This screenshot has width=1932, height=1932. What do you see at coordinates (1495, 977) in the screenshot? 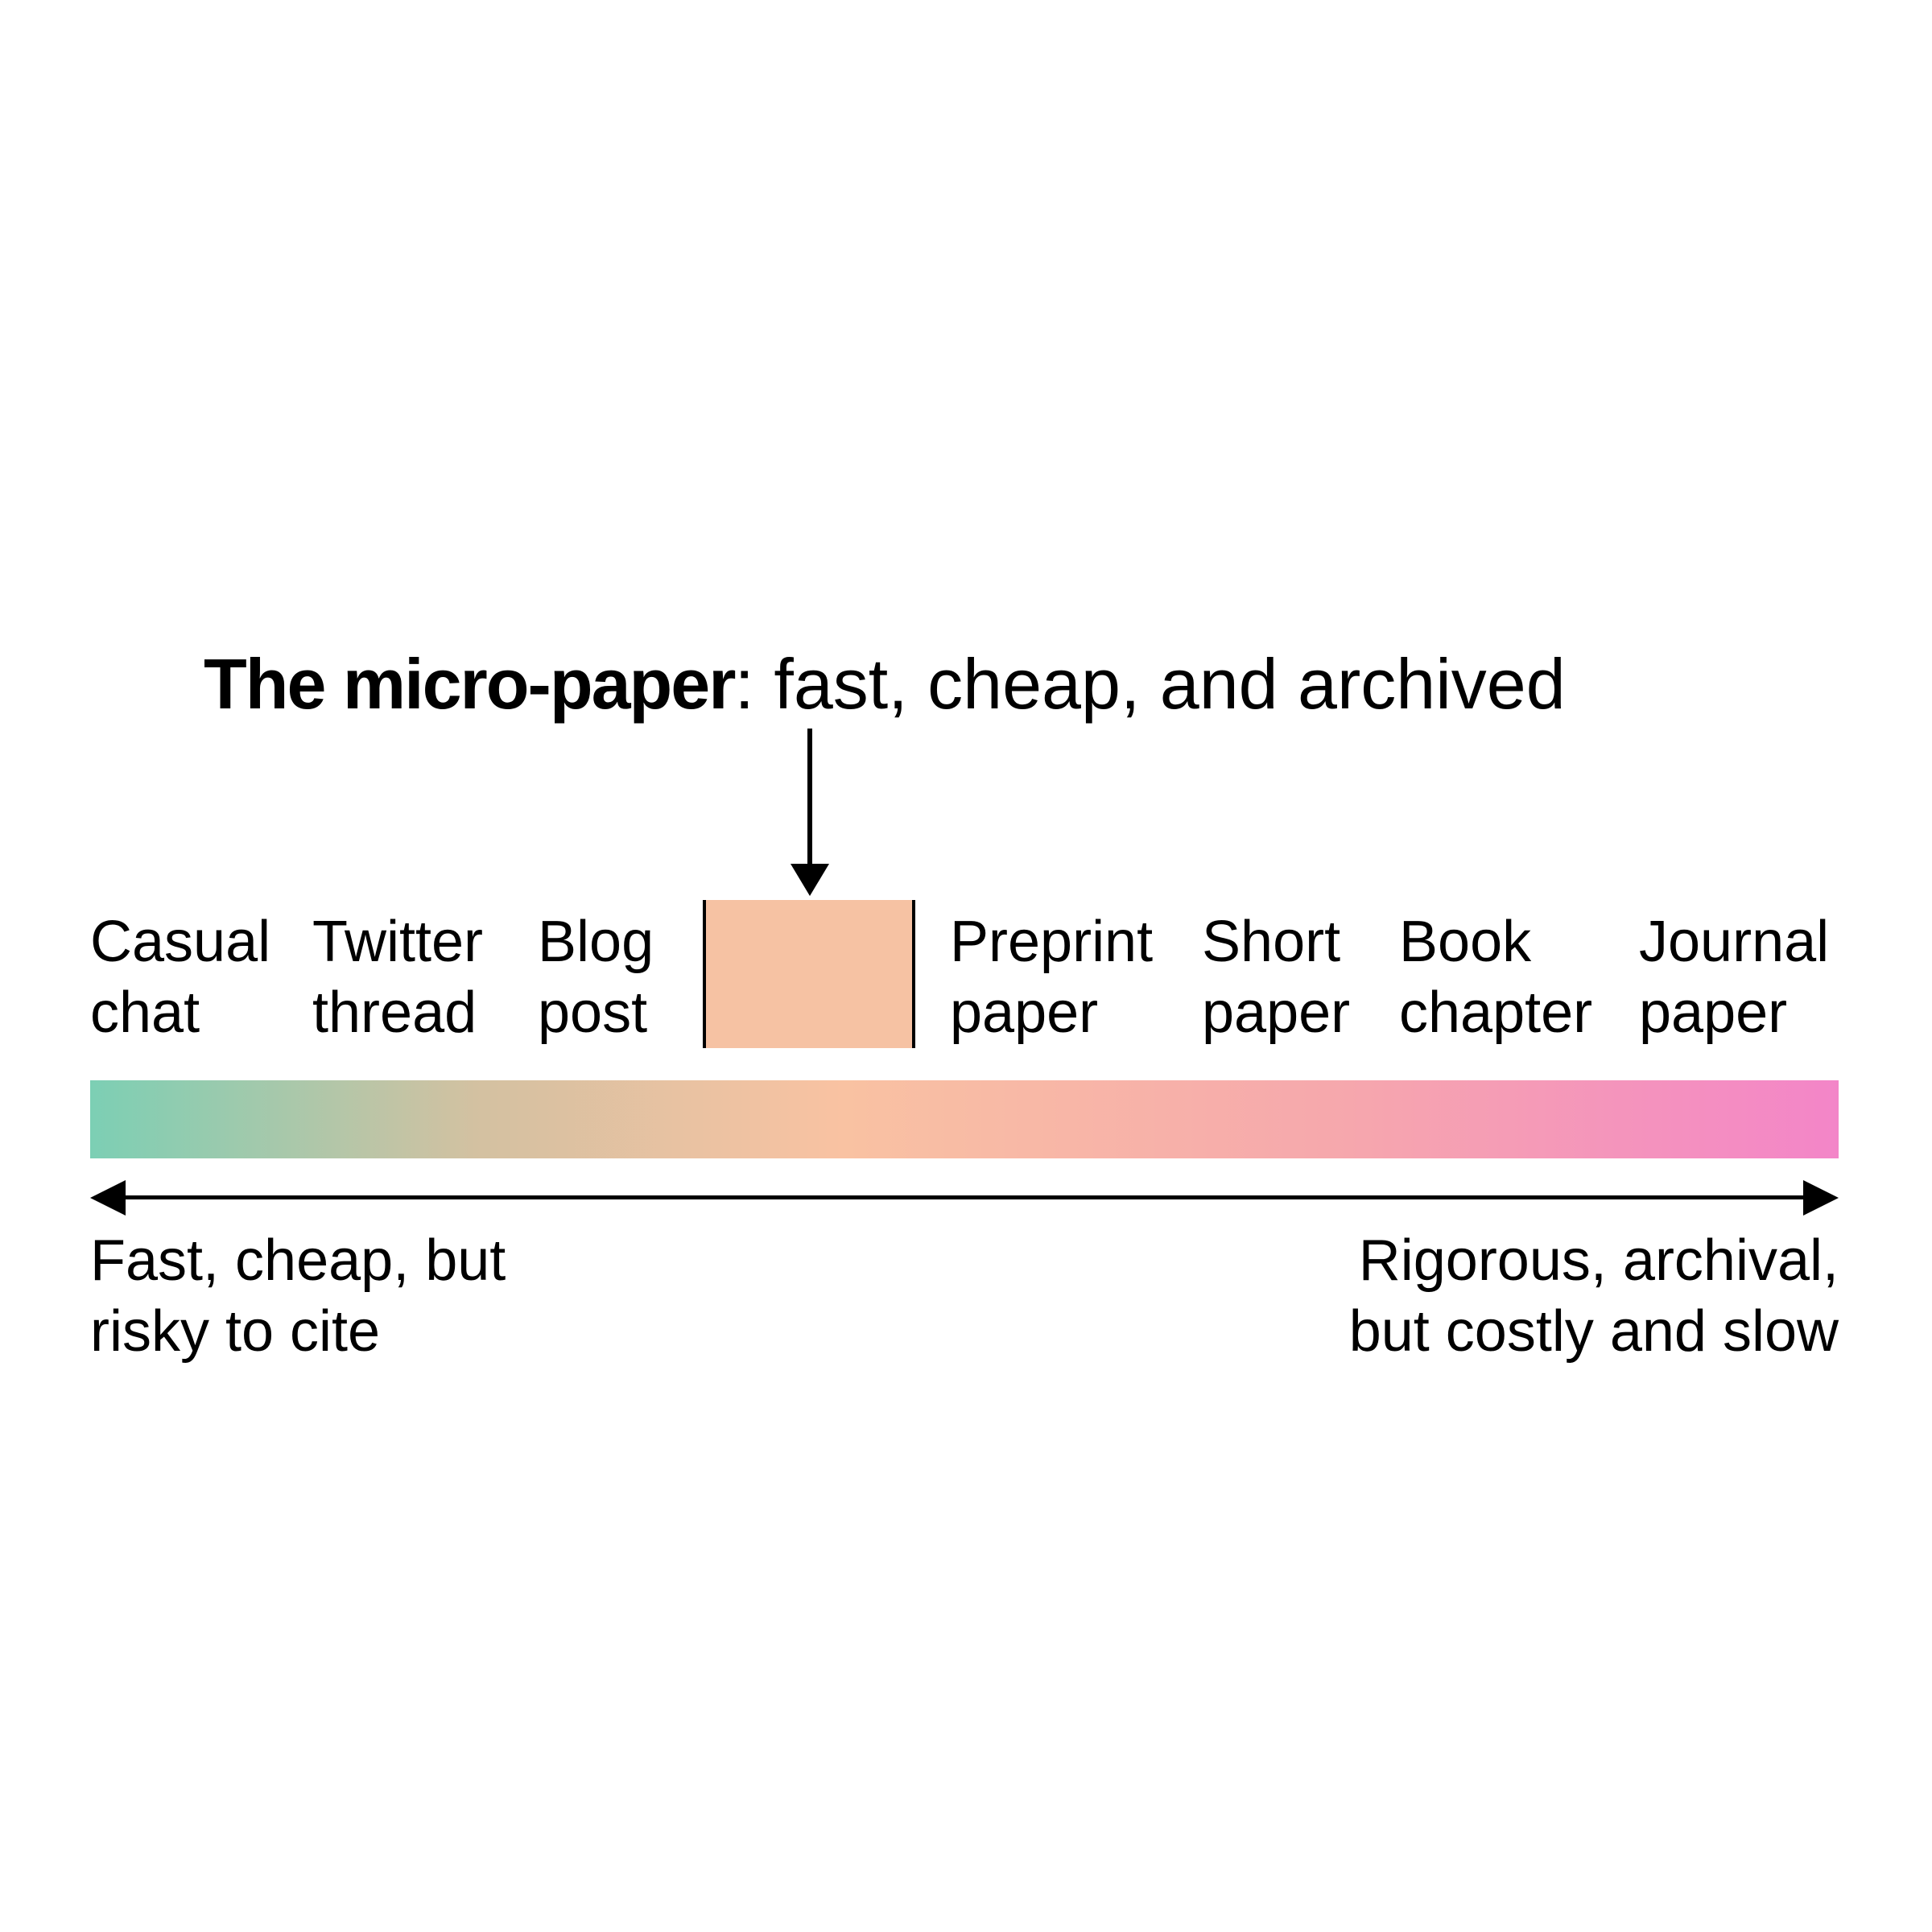
I see `medium-book-chapter: Book chapter` at bounding box center [1495, 977].